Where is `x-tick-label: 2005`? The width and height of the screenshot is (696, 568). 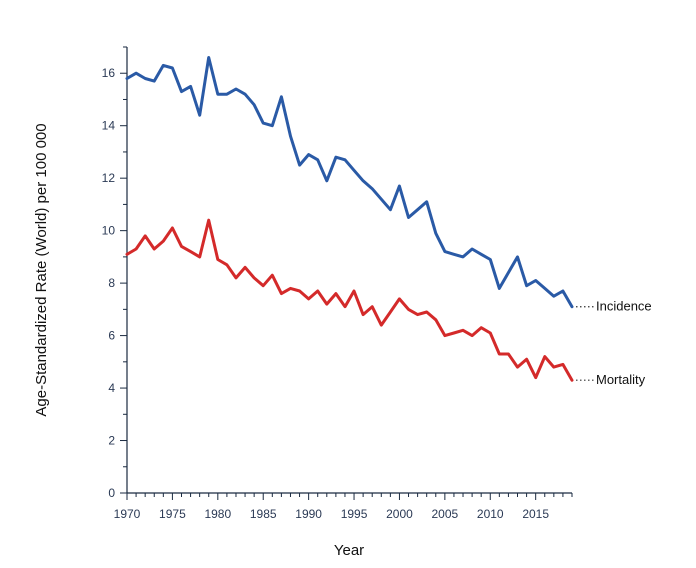
x-tick-label: 2005 is located at coordinates (445, 514).